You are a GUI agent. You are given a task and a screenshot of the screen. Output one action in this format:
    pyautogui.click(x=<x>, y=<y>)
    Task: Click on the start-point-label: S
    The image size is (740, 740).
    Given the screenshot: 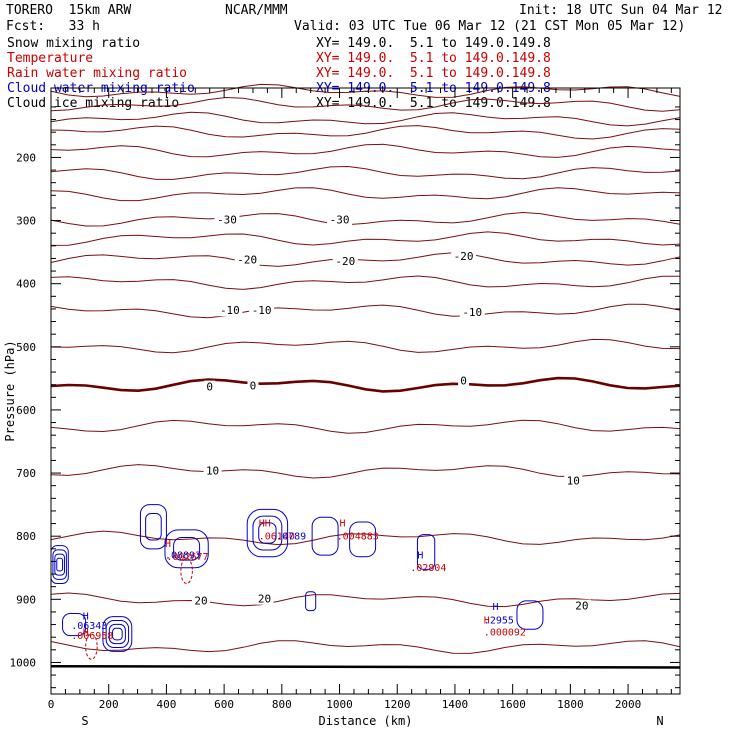 What is the action you would take?
    pyautogui.click(x=84, y=721)
    